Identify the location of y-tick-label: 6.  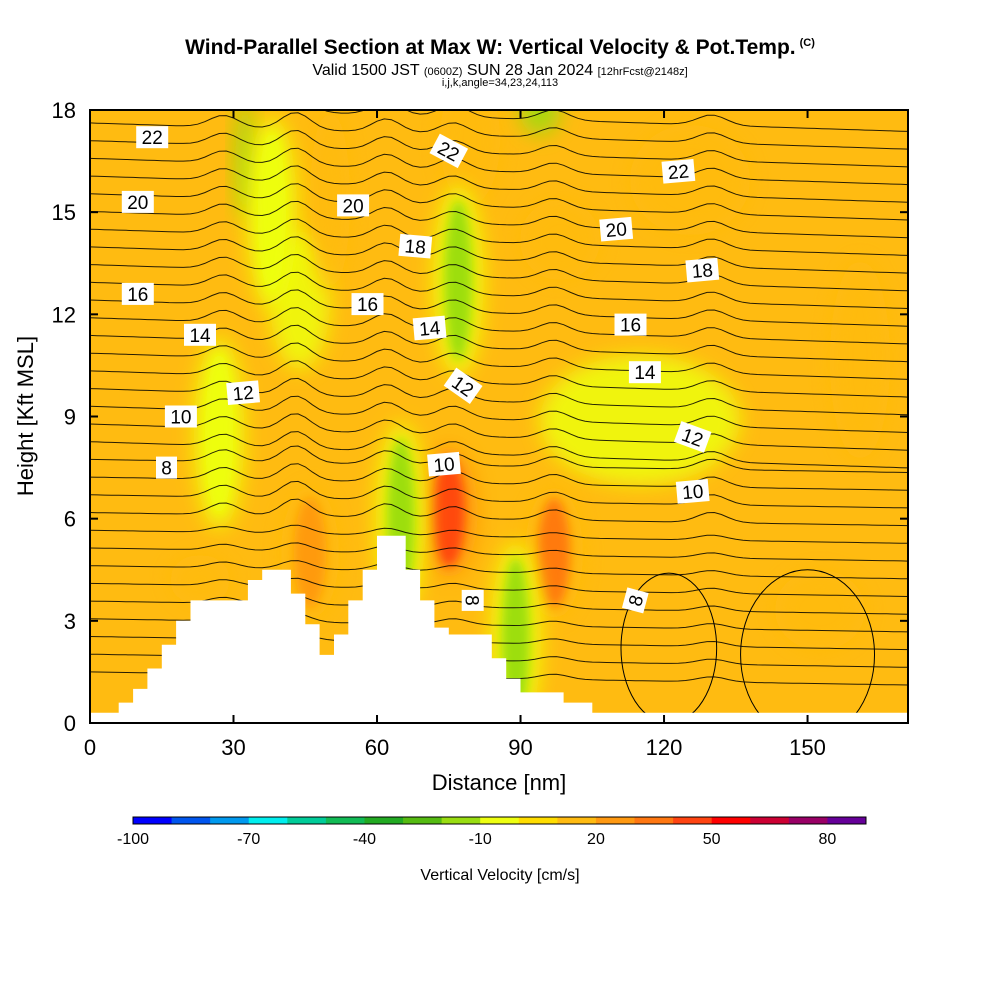
(70, 519).